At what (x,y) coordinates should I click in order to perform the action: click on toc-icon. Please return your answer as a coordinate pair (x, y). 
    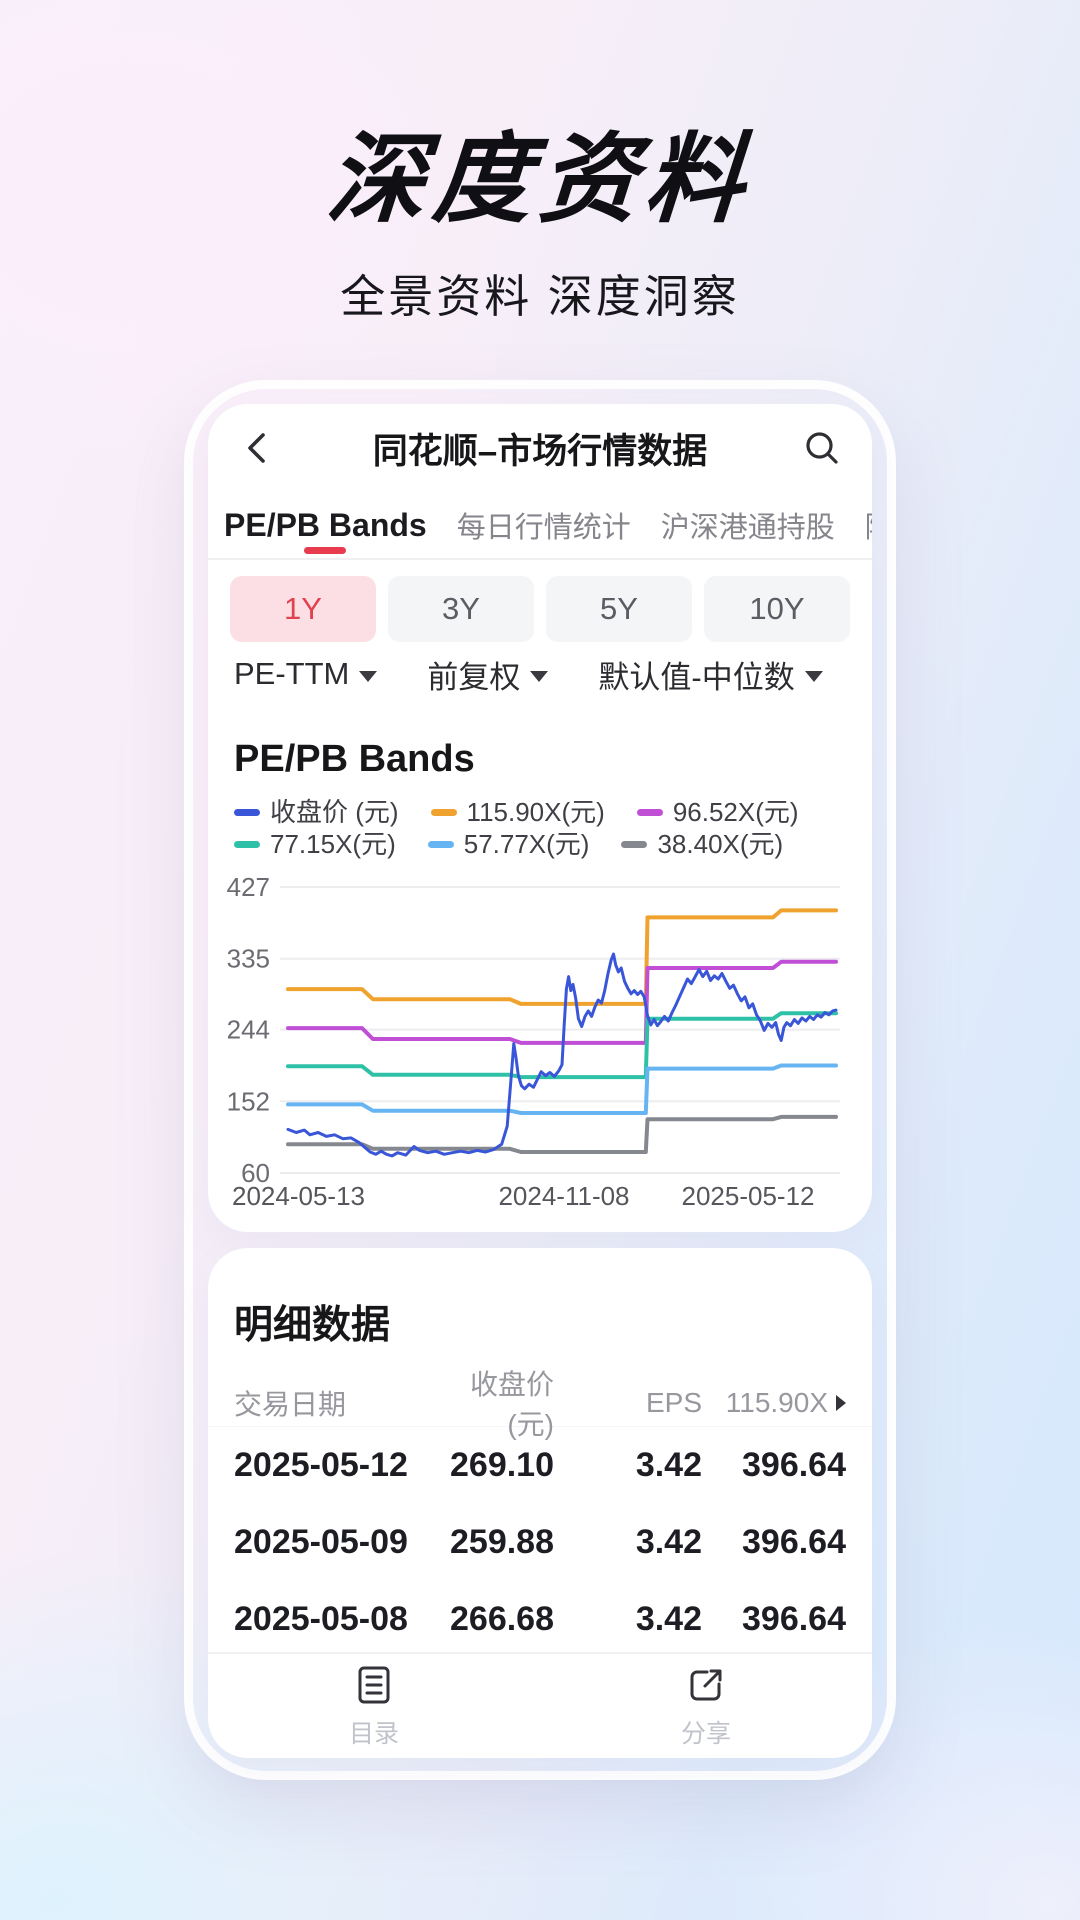
    Looking at the image, I should click on (374, 1684).